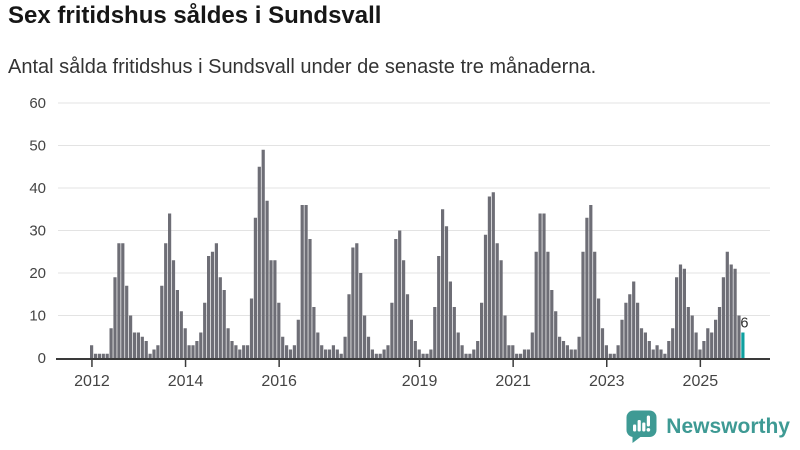 This screenshot has width=800, height=450. What do you see at coordinates (37, 103) in the screenshot?
I see `y-tick-label: 60` at bounding box center [37, 103].